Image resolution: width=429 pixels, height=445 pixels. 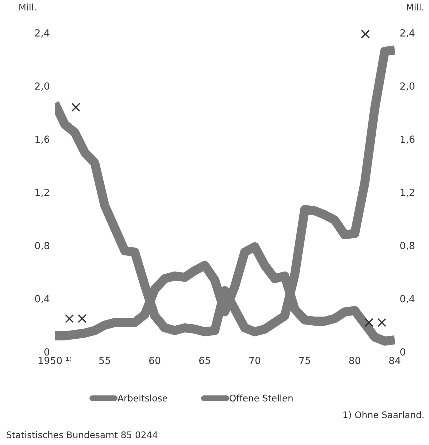 I want to click on y2-tick-label: 0, so click(x=403, y=352).